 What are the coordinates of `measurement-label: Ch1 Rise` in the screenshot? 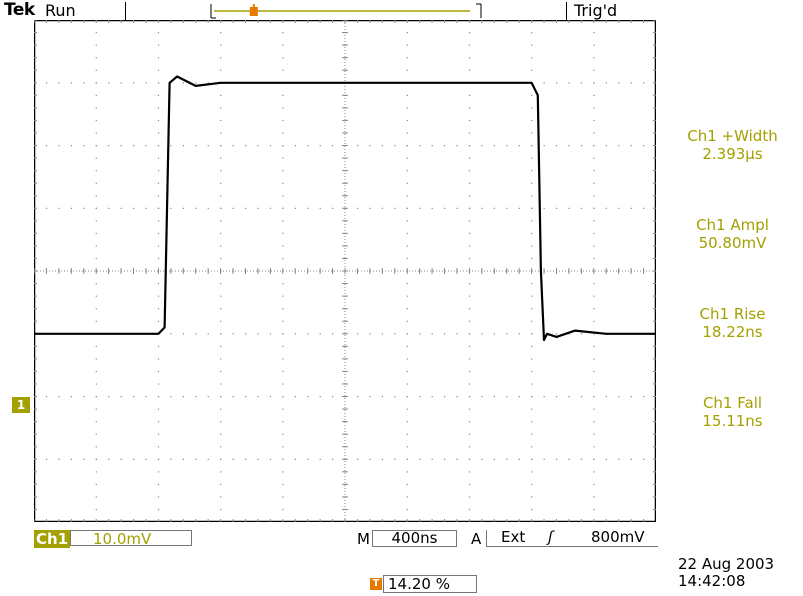 It's located at (732, 314).